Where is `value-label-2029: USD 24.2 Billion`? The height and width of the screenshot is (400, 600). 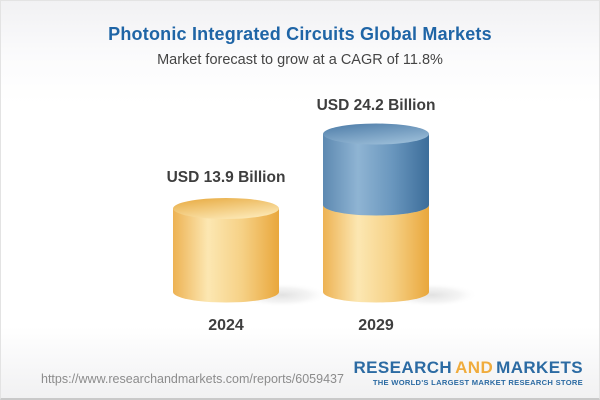 value-label-2029: USD 24.2 Billion is located at coordinates (376, 105).